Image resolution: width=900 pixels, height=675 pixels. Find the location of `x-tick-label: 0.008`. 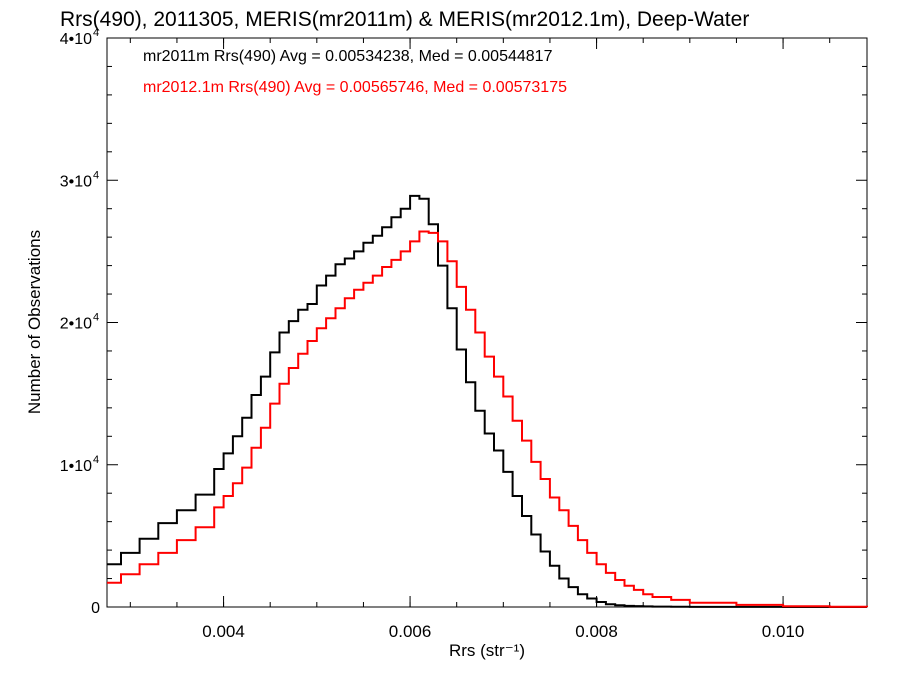

x-tick-label: 0.008 is located at coordinates (596, 631).